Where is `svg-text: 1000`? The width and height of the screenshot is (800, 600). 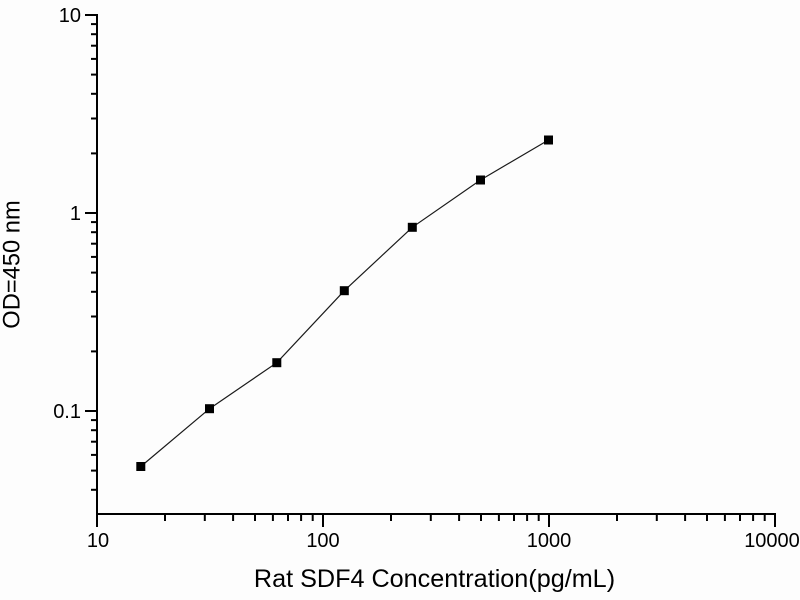 svg-text: 1000 is located at coordinates (549, 541).